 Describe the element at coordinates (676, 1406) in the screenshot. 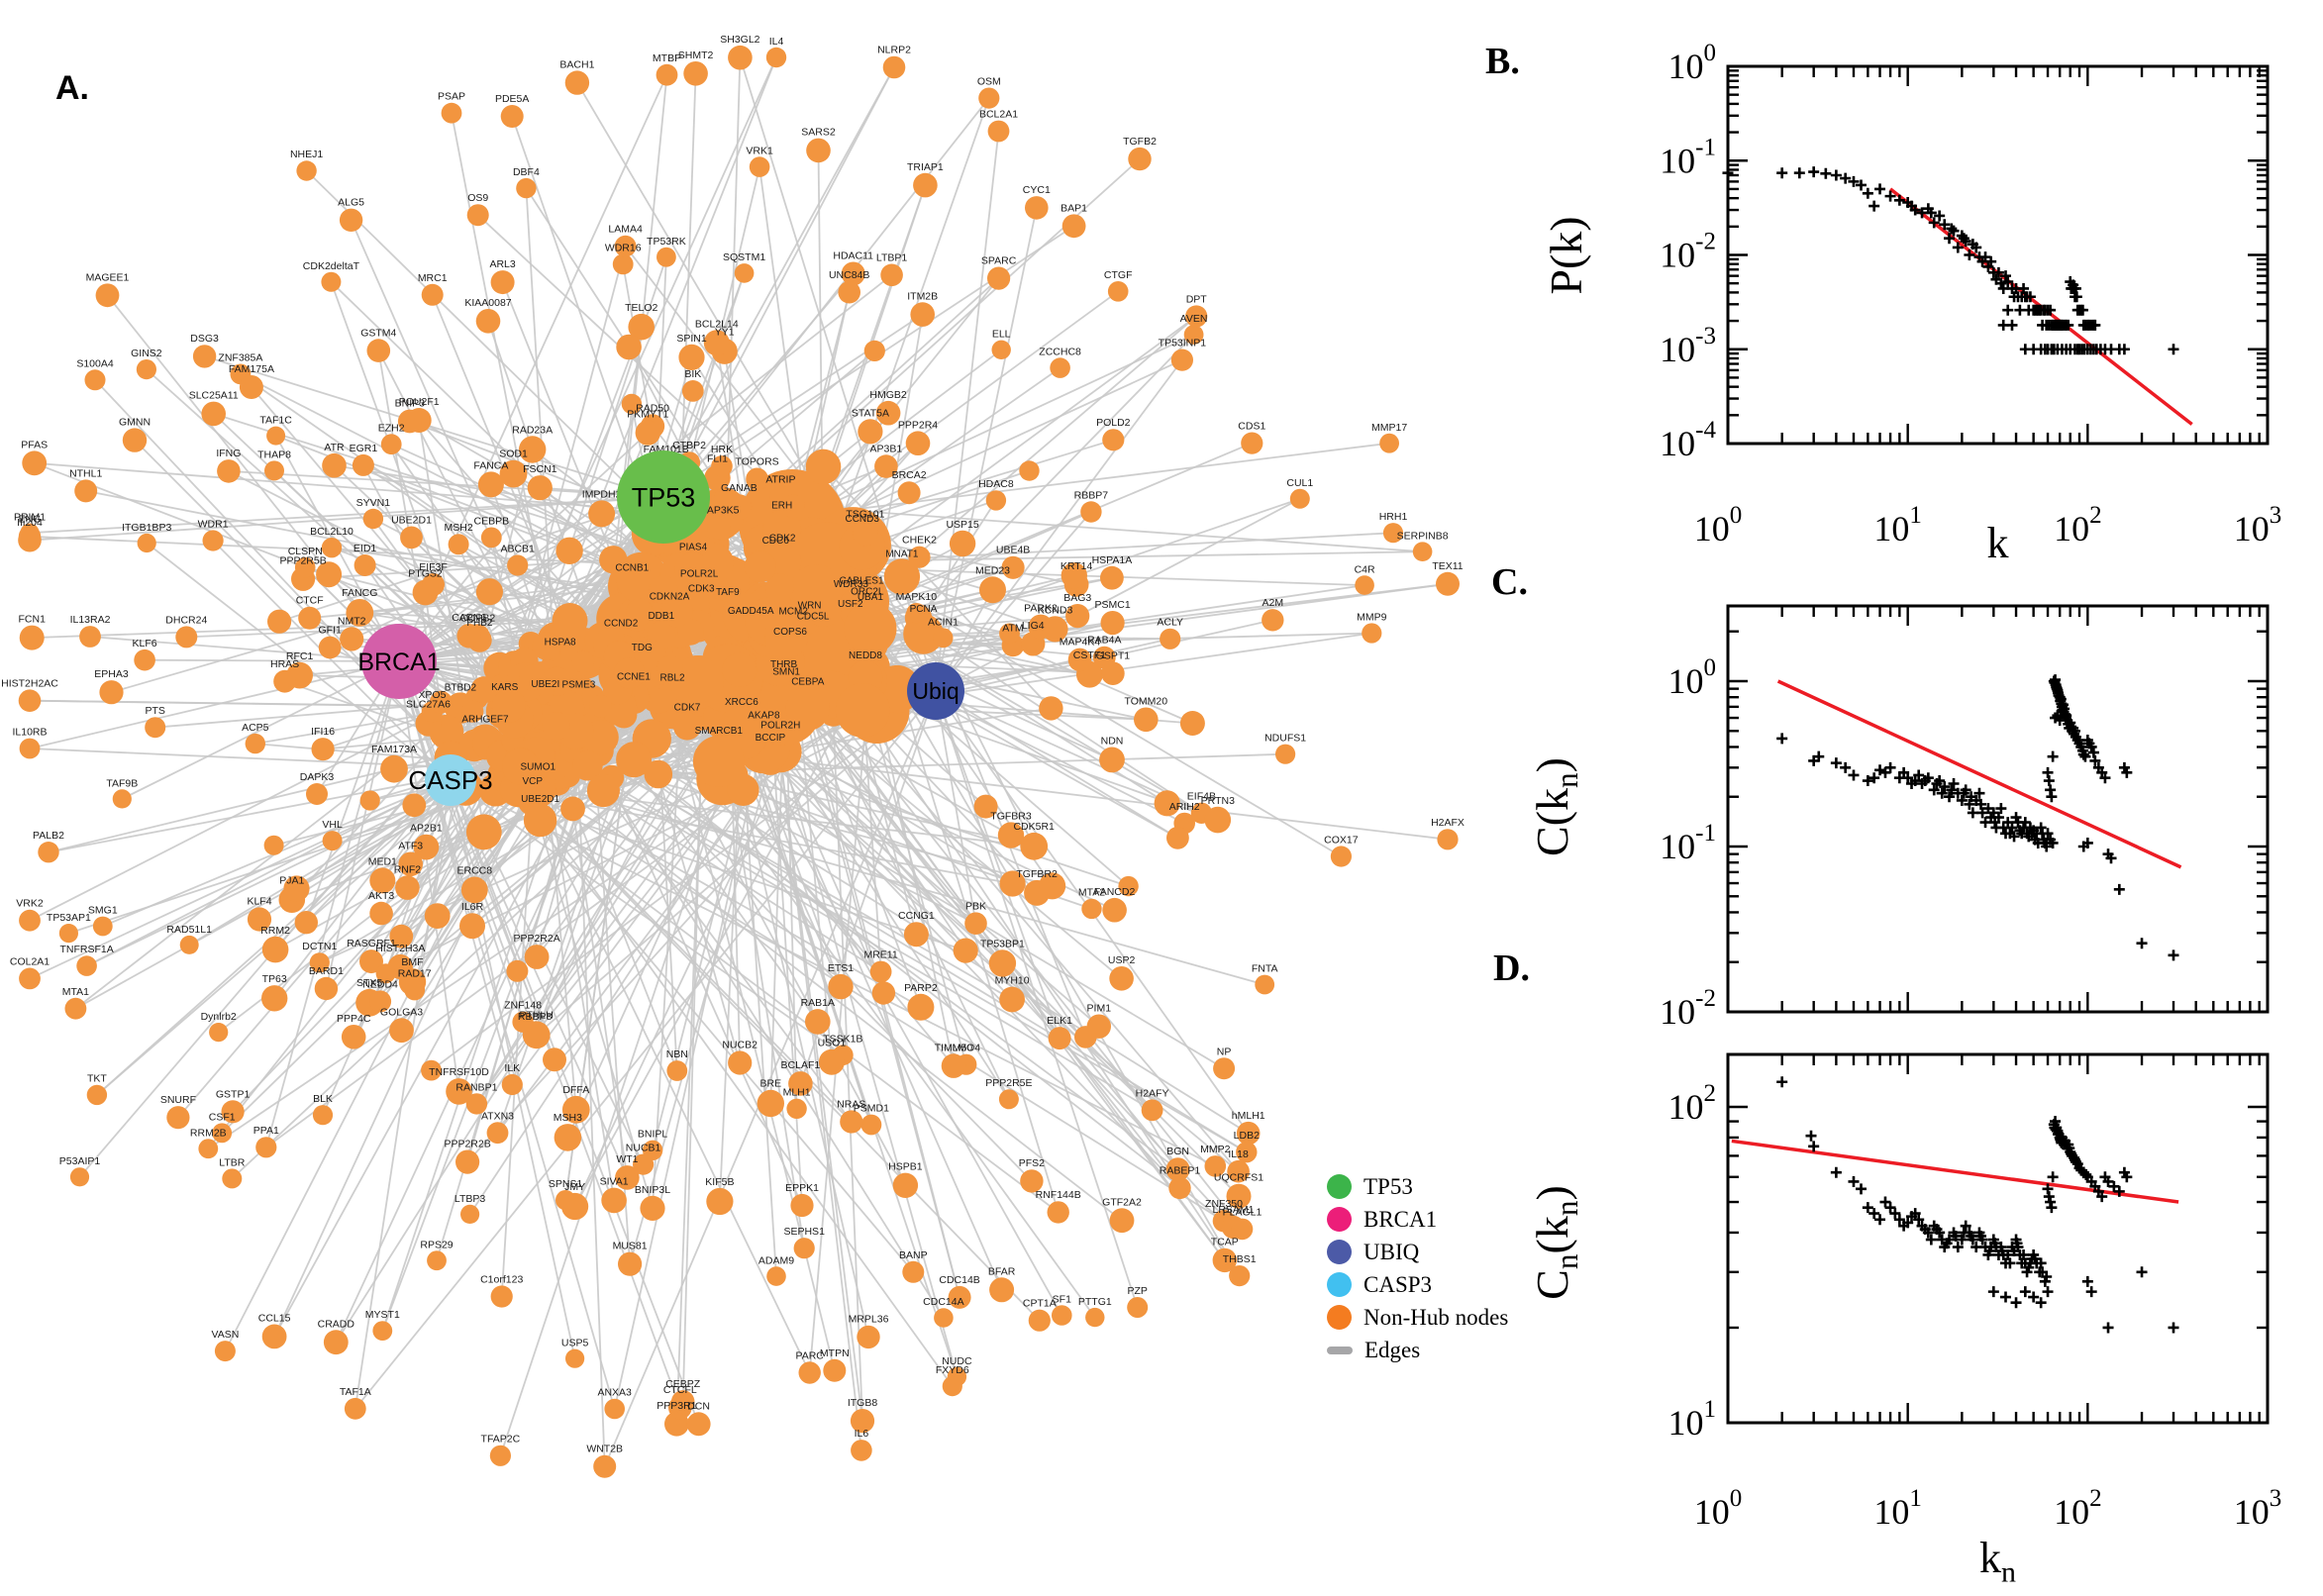

I see `node-label: PPP3R1` at that location.